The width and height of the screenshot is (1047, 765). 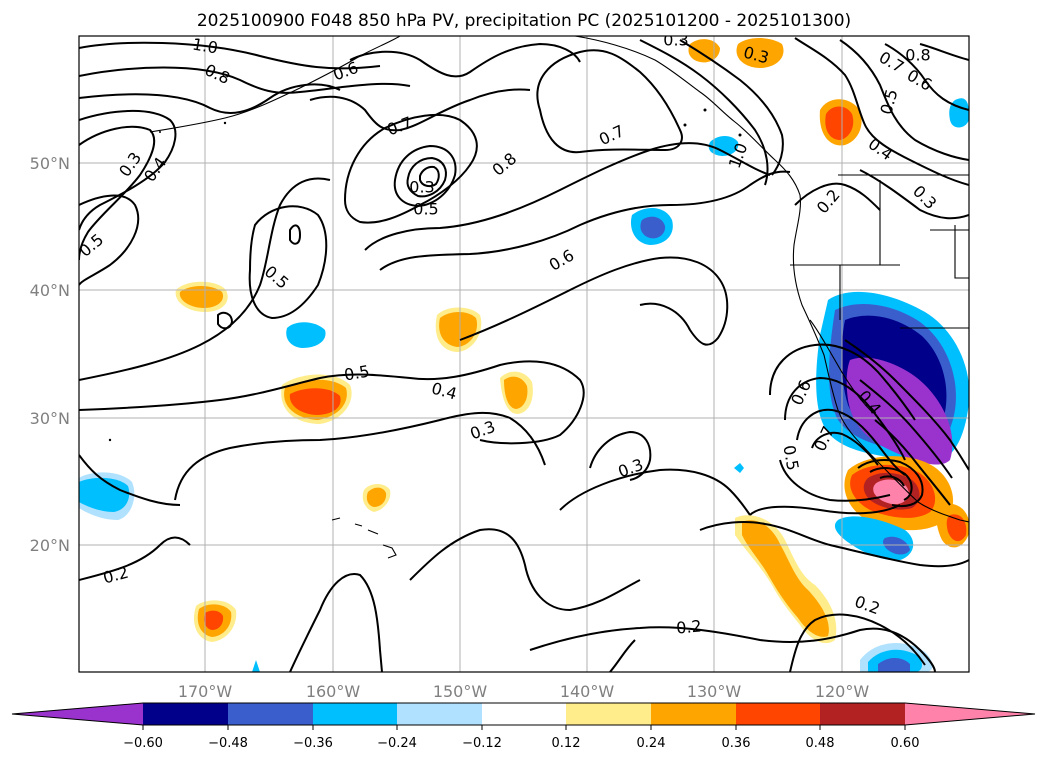 I want to click on colorbar-extend-low, so click(x=77, y=714).